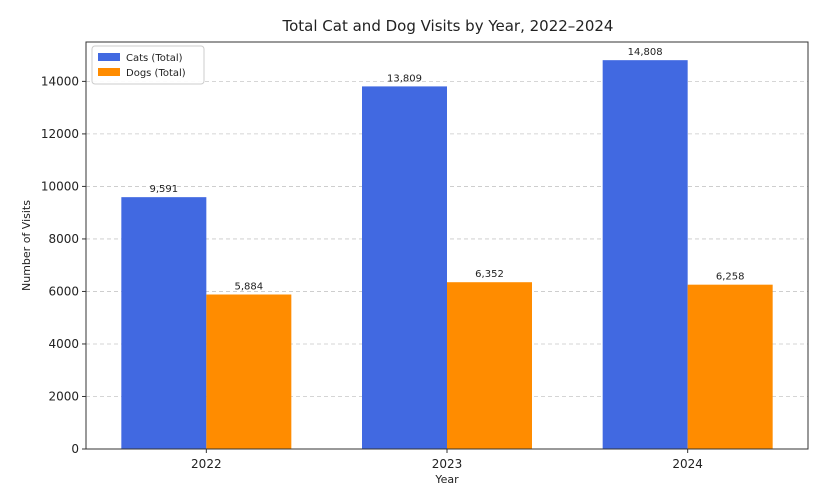 The height and width of the screenshot is (492, 836). What do you see at coordinates (26, 245) in the screenshot?
I see `y-axis-label: Number of Visits` at bounding box center [26, 245].